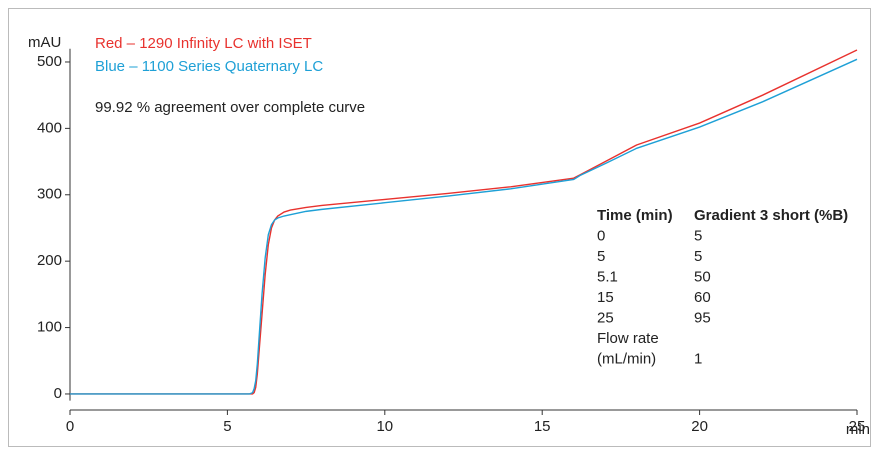 The width and height of the screenshot is (878, 453). What do you see at coordinates (605, 297) in the screenshot?
I see `table-cell: 15` at bounding box center [605, 297].